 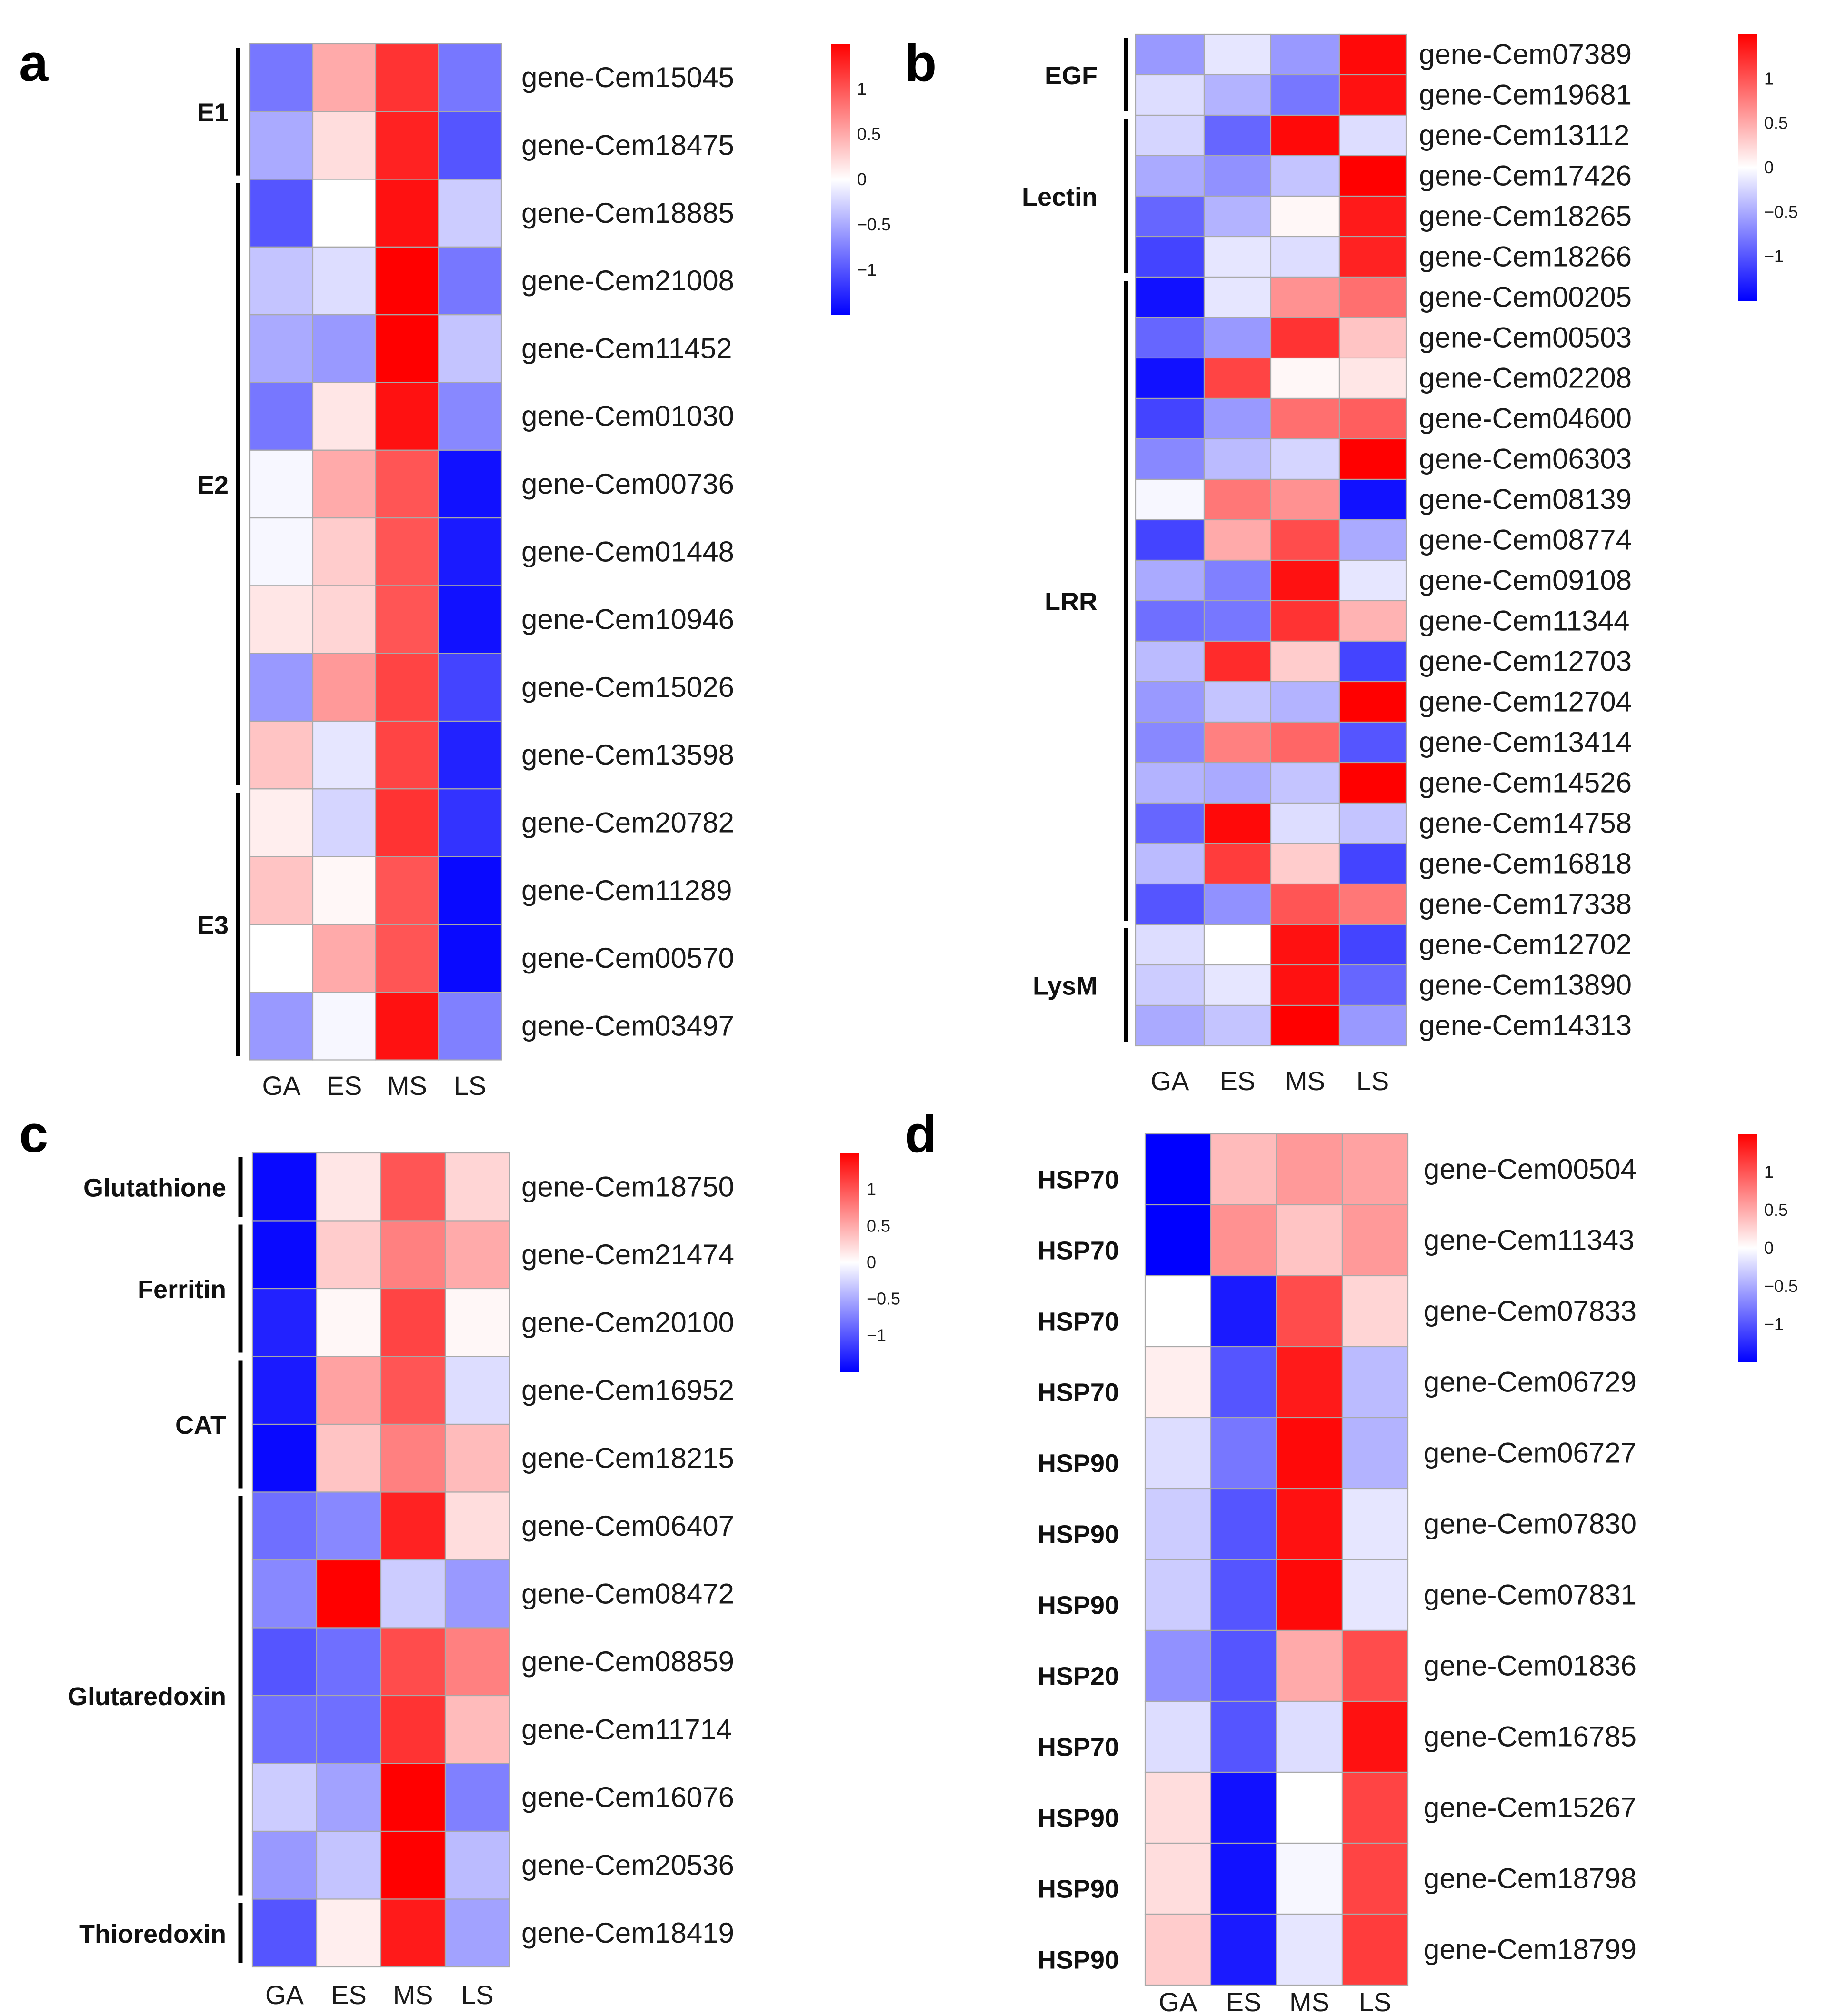 What do you see at coordinates (871, 1262) in the screenshot?
I see `legend-tick-label: 0` at bounding box center [871, 1262].